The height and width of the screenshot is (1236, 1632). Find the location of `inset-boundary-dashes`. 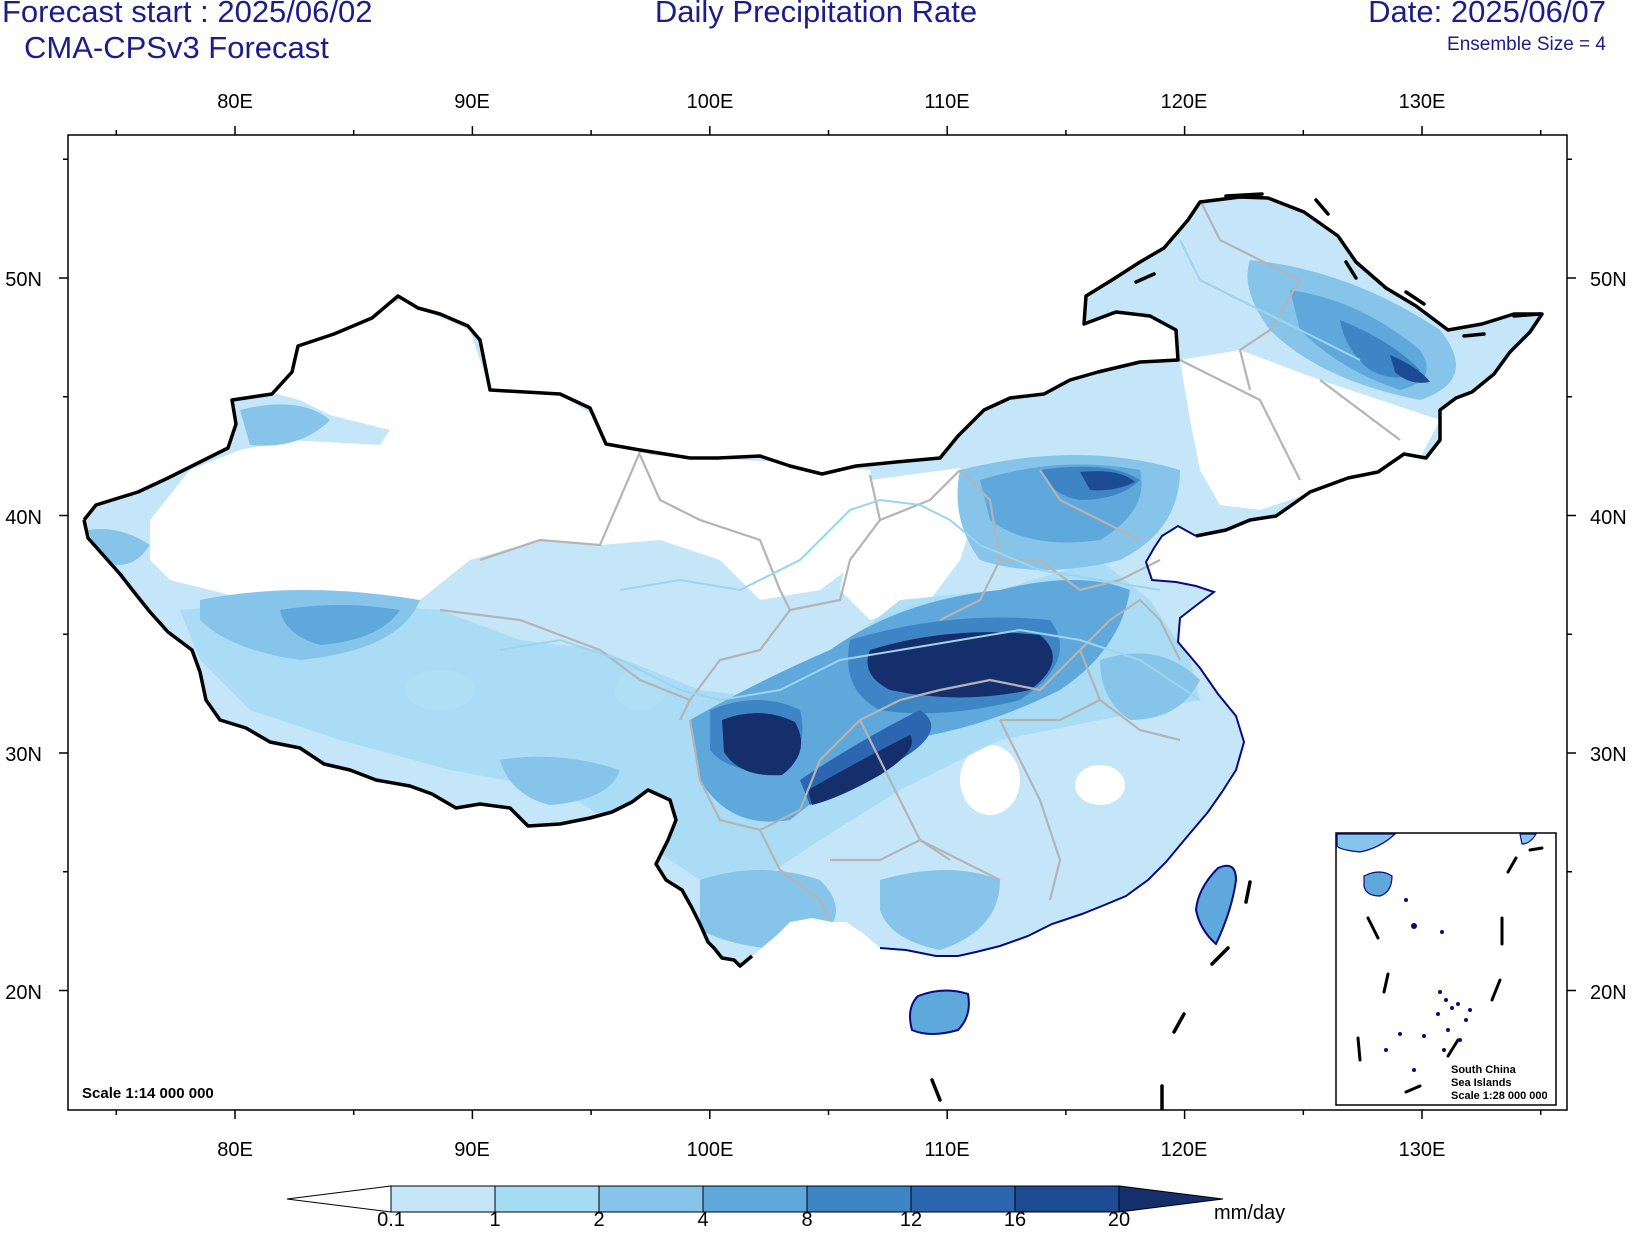

inset-boundary-dashes is located at coordinates (1450, 970).